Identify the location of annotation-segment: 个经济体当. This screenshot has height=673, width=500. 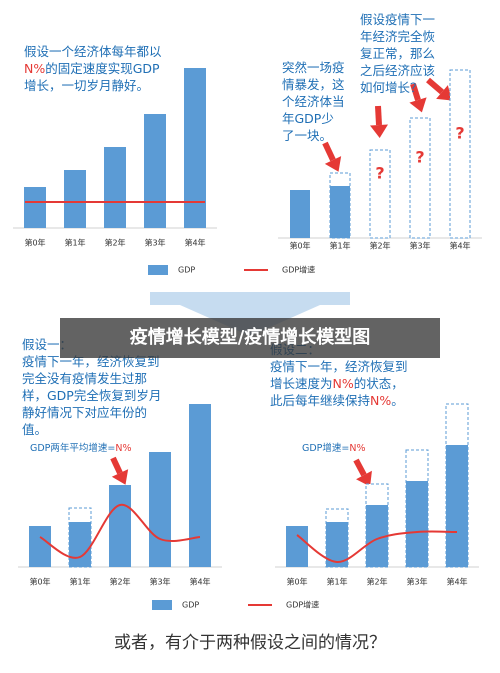
(313, 101).